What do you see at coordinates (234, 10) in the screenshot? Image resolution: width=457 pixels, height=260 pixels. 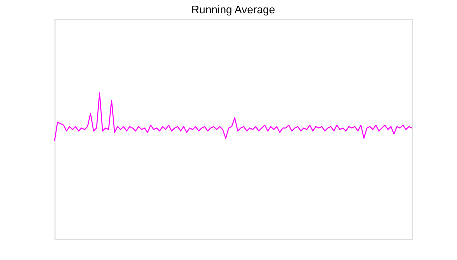 I see `chart-title: Running Average` at bounding box center [234, 10].